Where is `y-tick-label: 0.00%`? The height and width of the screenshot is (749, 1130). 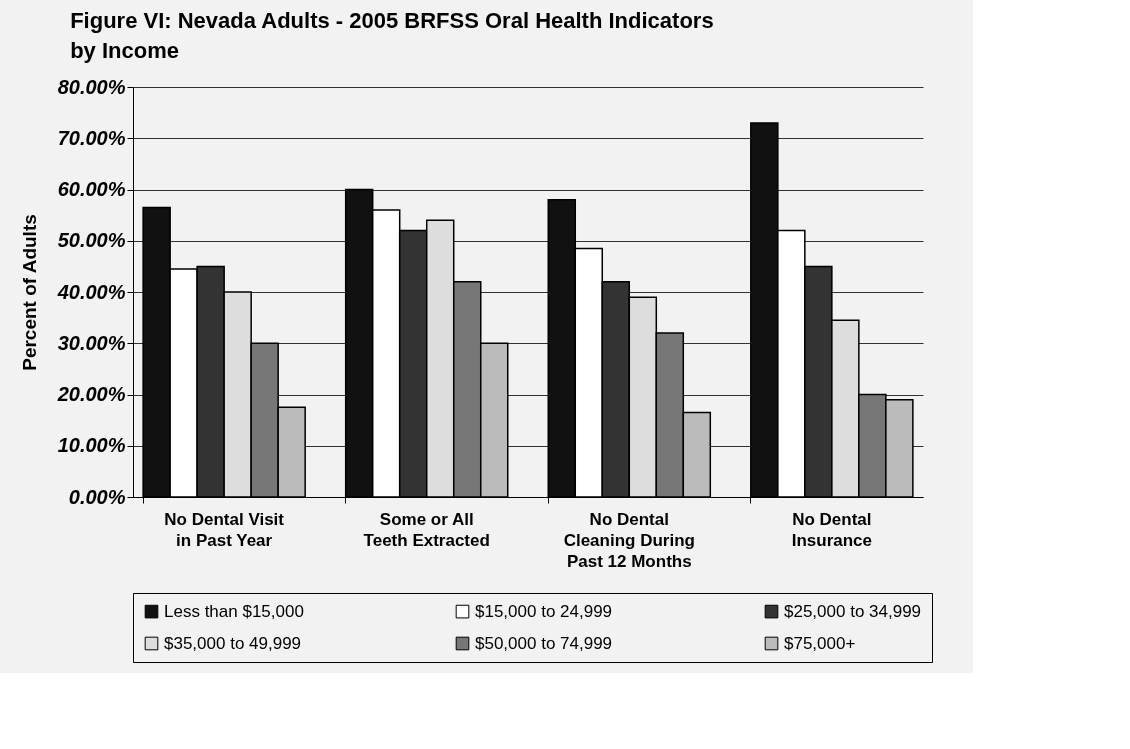
y-tick-label: 0.00% is located at coordinates (97, 496).